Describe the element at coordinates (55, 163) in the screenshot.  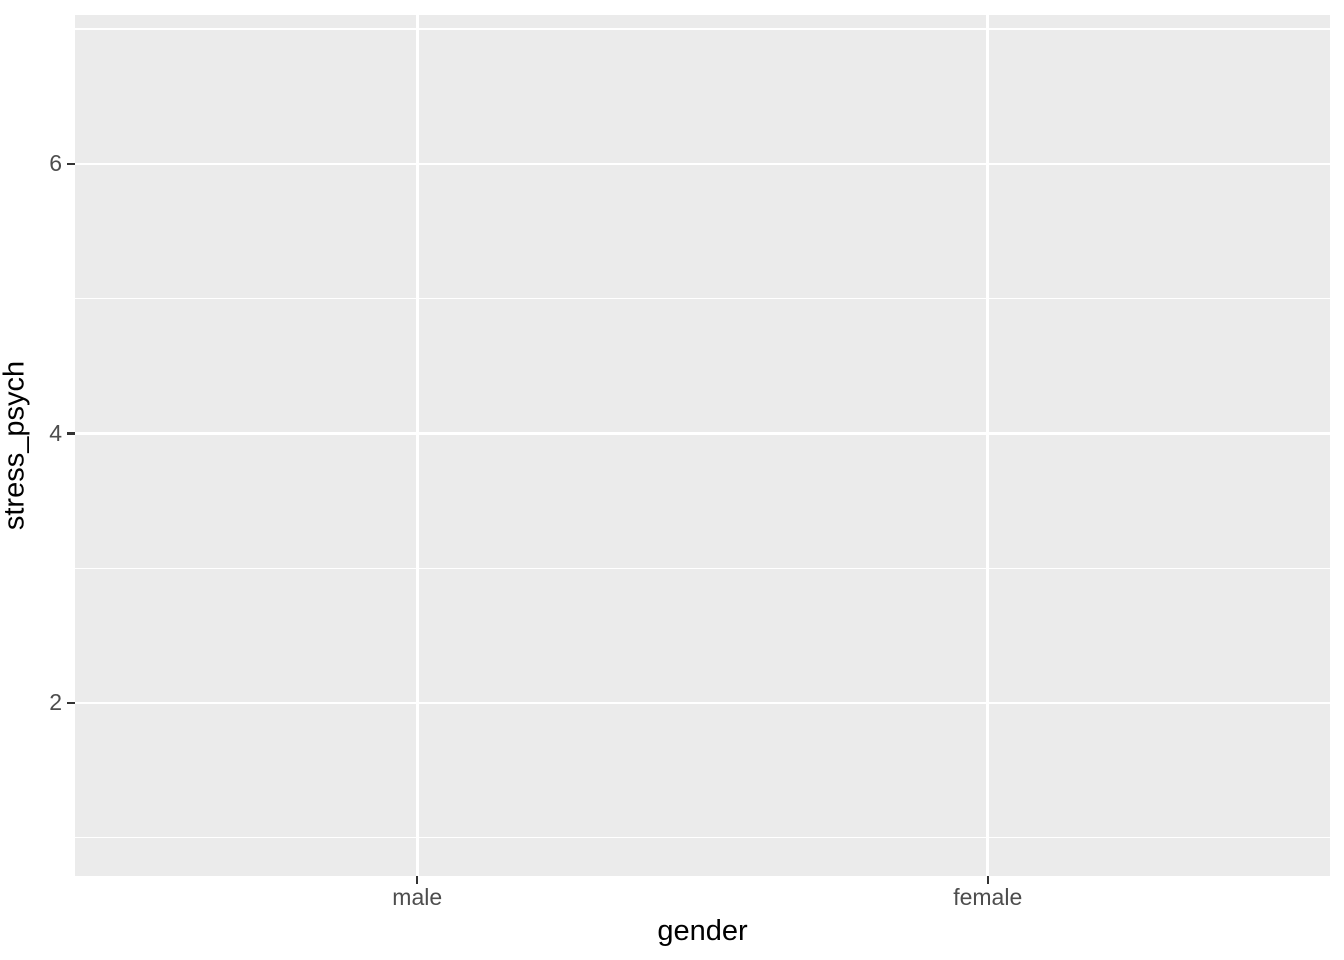
I see `y-tick-label: 6` at that location.